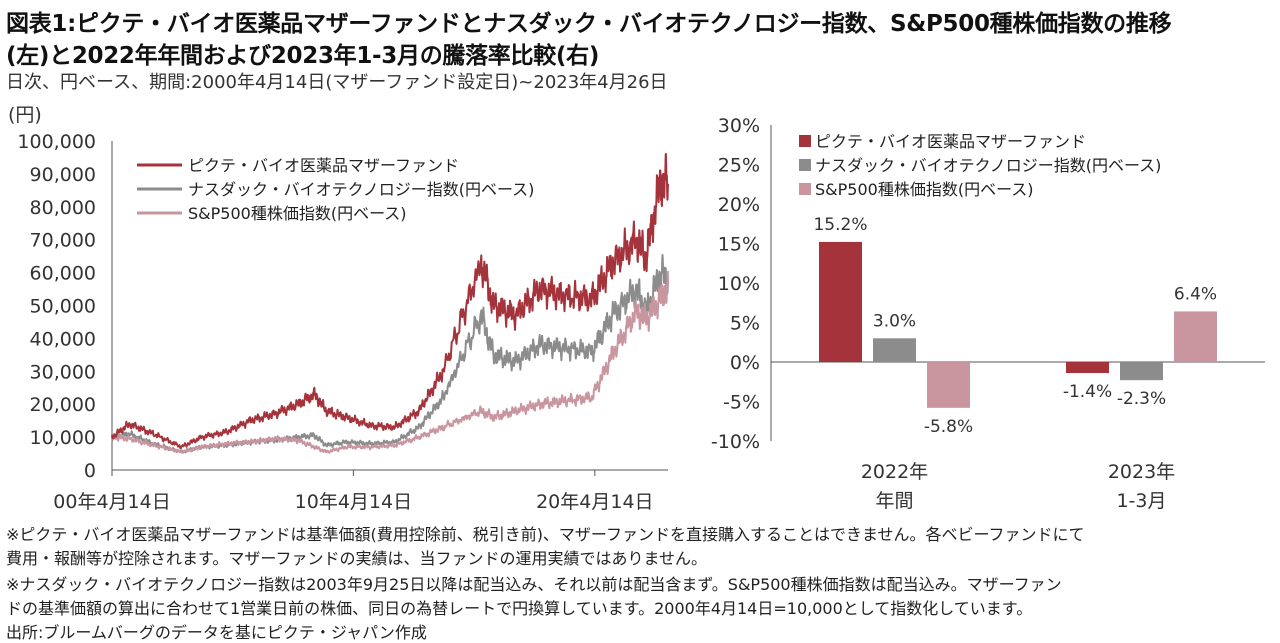  What do you see at coordinates (894, 472) in the screenshot?
I see `category-label: 2022年` at bounding box center [894, 472].